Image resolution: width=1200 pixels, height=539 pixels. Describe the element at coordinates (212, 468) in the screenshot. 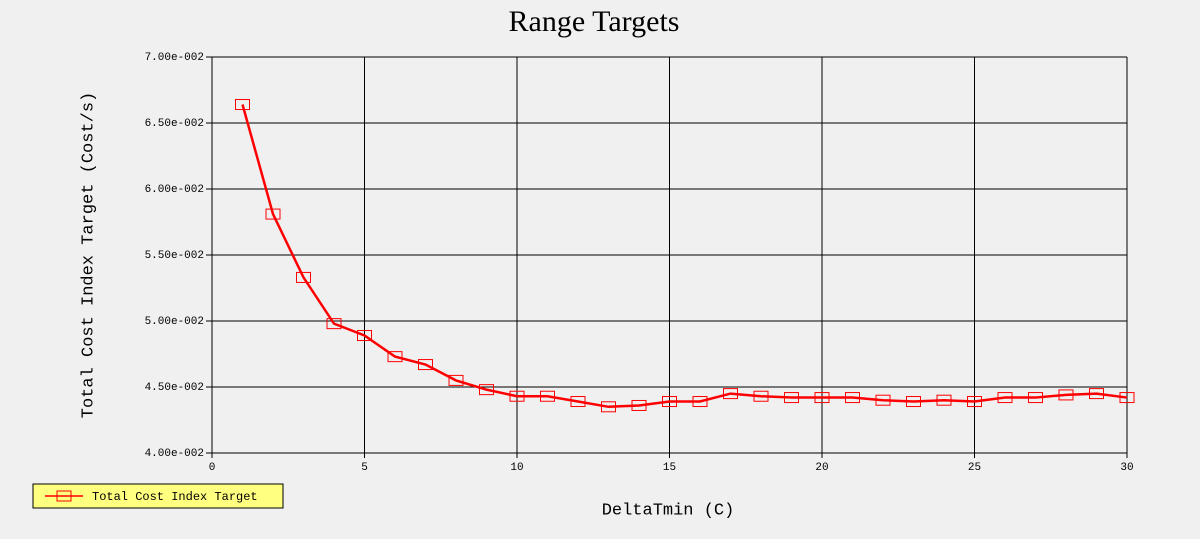

I see `x-tick-label: 0` at that location.